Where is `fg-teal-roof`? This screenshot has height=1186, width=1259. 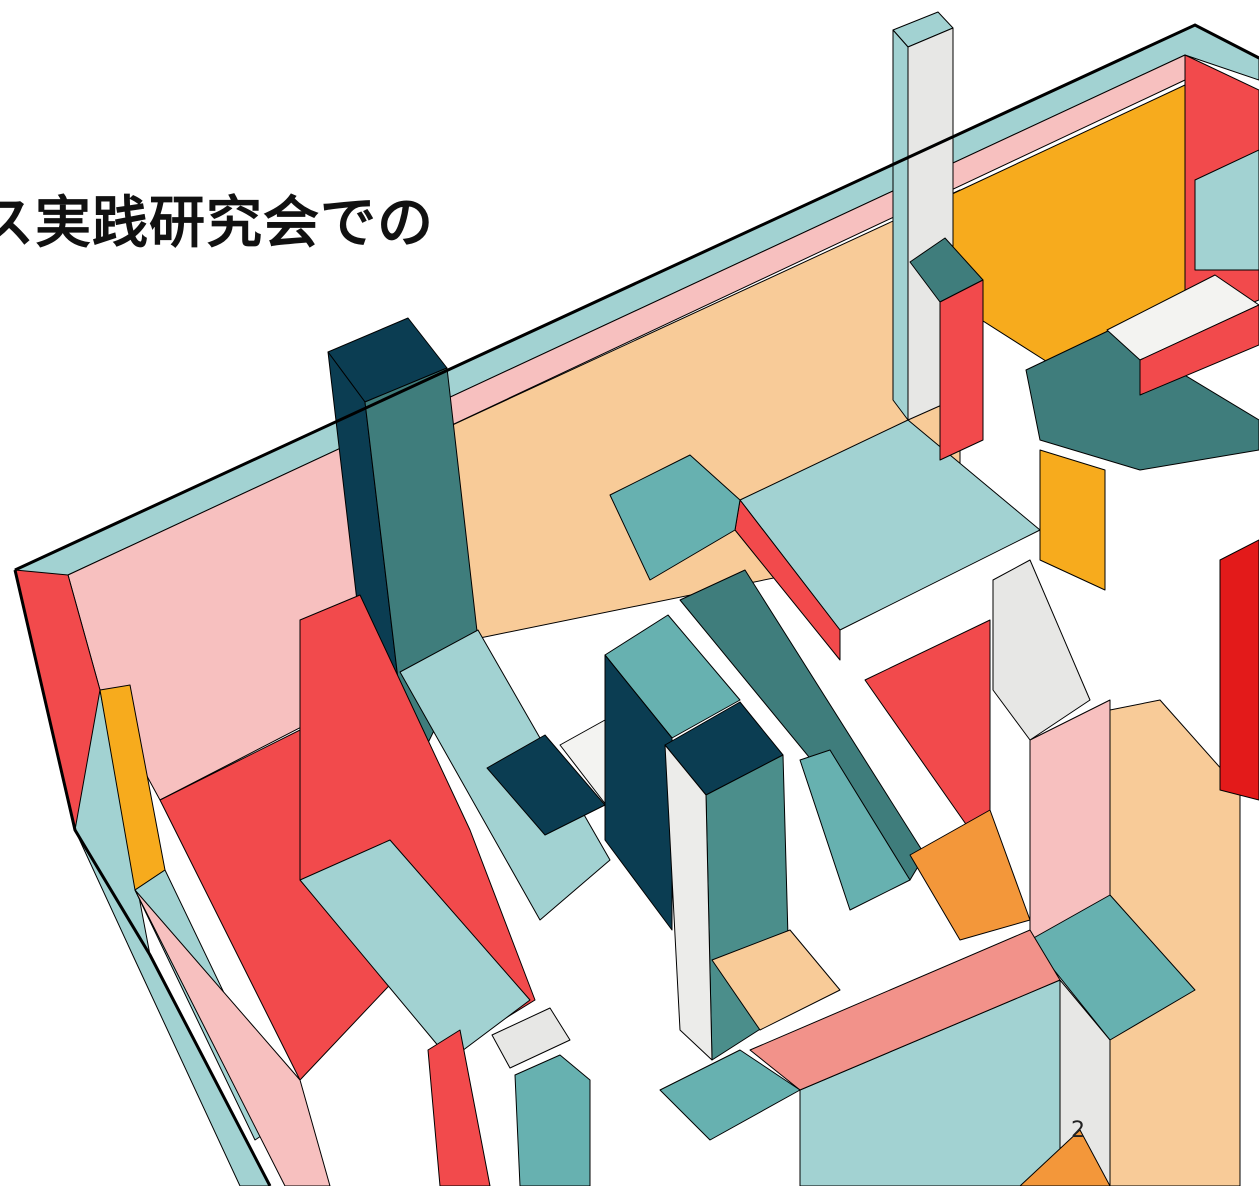 fg-teal-roof is located at coordinates (1112, 967).